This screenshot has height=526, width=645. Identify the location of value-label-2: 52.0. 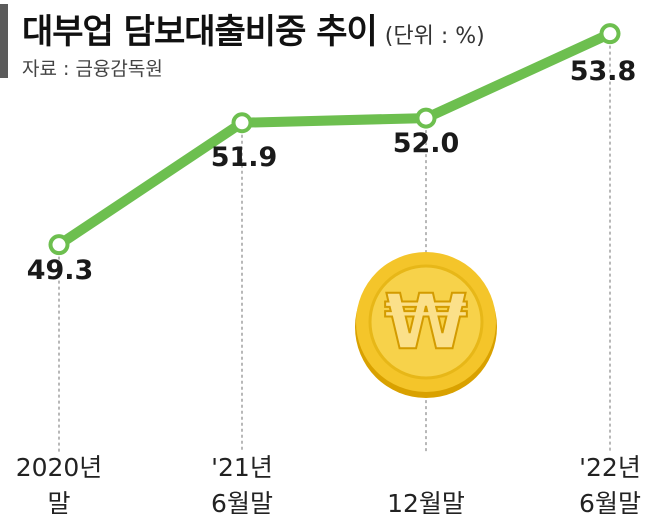
(426, 143).